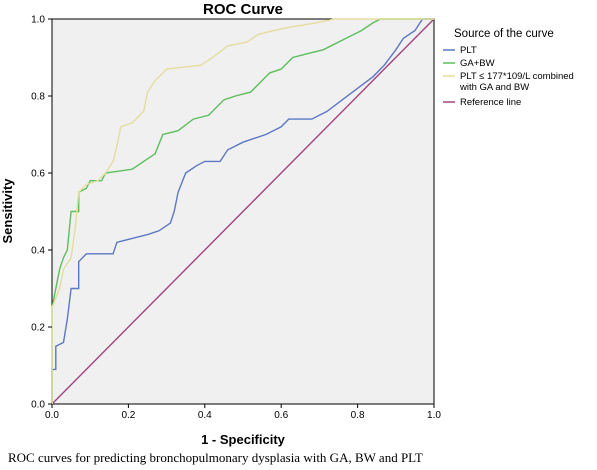 This screenshot has width=597, height=470. What do you see at coordinates (38, 174) in the screenshot?
I see `y-tick-label: 0.6` at bounding box center [38, 174].